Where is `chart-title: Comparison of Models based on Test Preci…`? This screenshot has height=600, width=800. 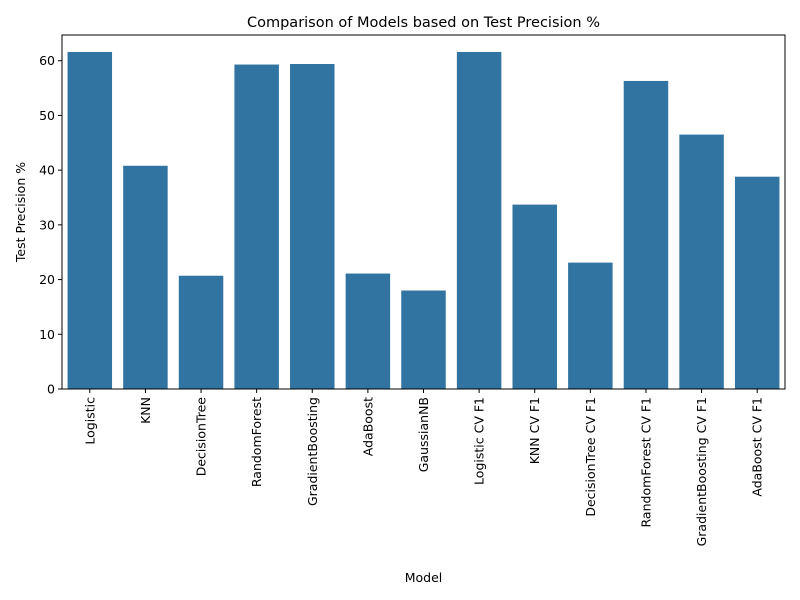
chart-title: Comparison of Models based on Test Preci… is located at coordinates (423, 23).